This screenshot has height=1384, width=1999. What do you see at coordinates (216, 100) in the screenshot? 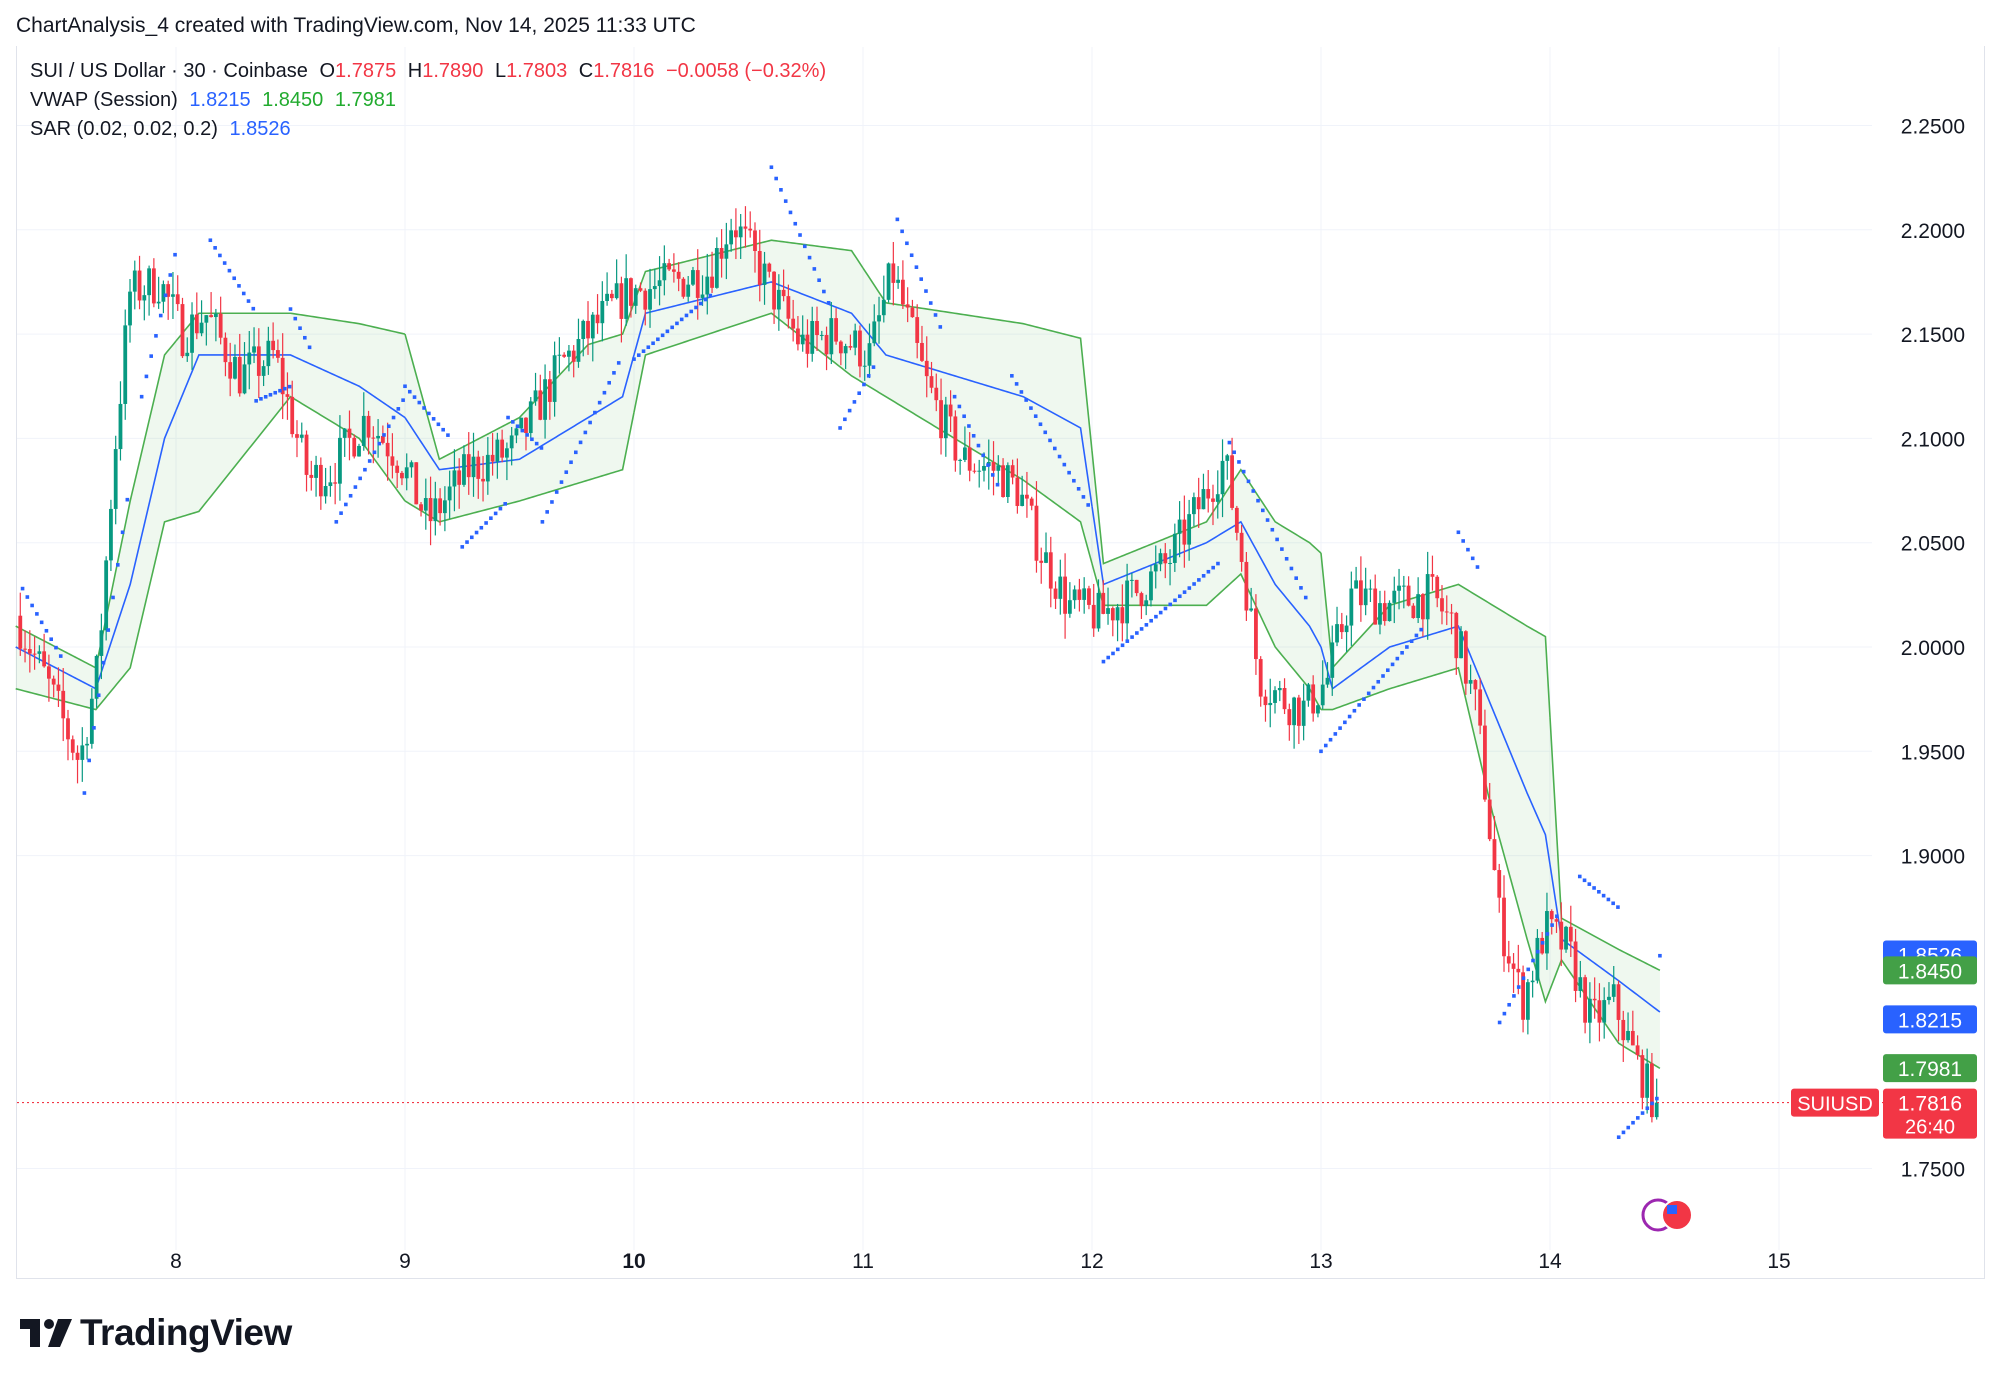
I see `vwap-legend: VWAP (Session) 1.8215 1.8450 1.7981` at bounding box center [216, 100].